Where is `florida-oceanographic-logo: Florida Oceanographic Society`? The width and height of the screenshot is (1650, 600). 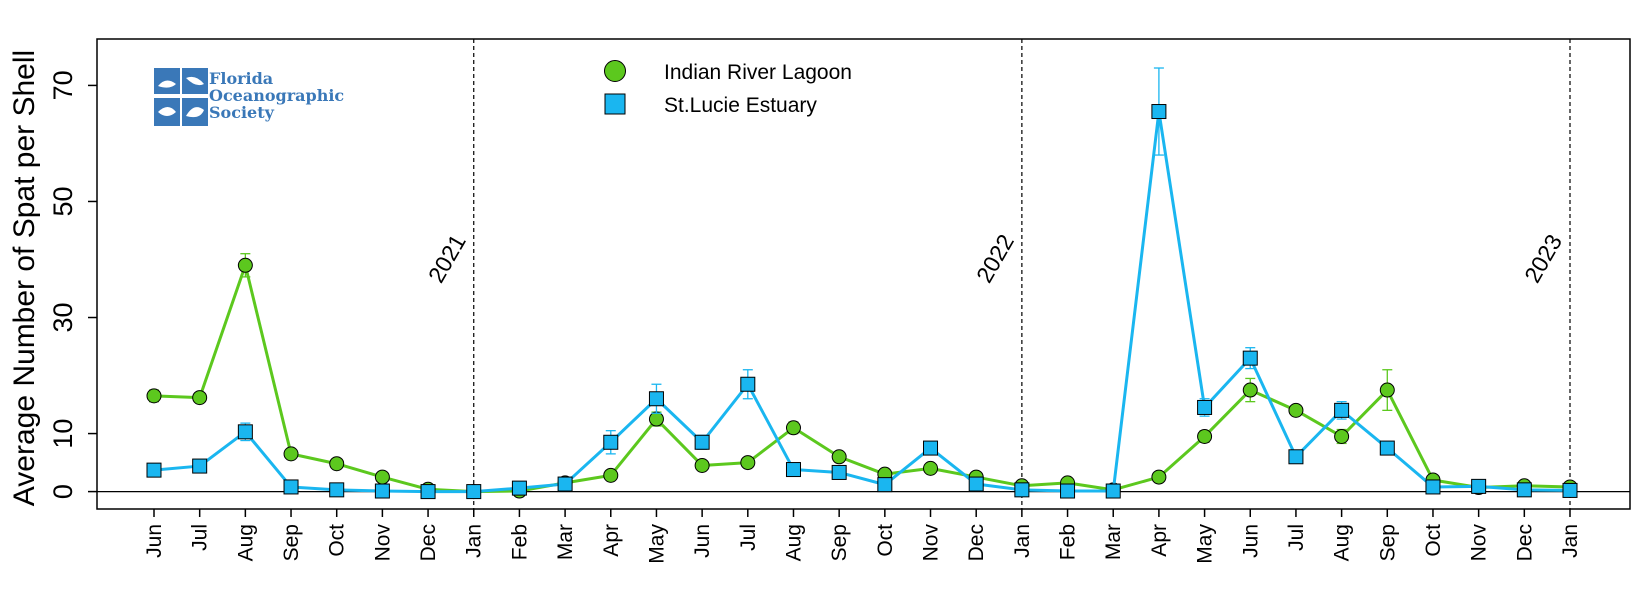 florida-oceanographic-logo: Florida Oceanographic Society is located at coordinates (249, 97).